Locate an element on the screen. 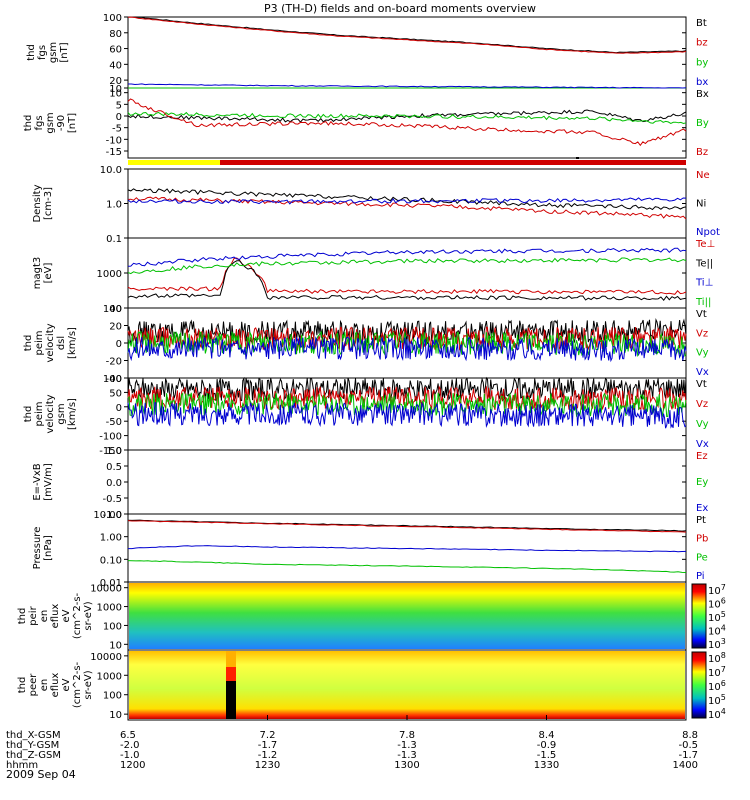 The height and width of the screenshot is (800, 750). y-axis-label-line: fgs is located at coordinates (39, 122).